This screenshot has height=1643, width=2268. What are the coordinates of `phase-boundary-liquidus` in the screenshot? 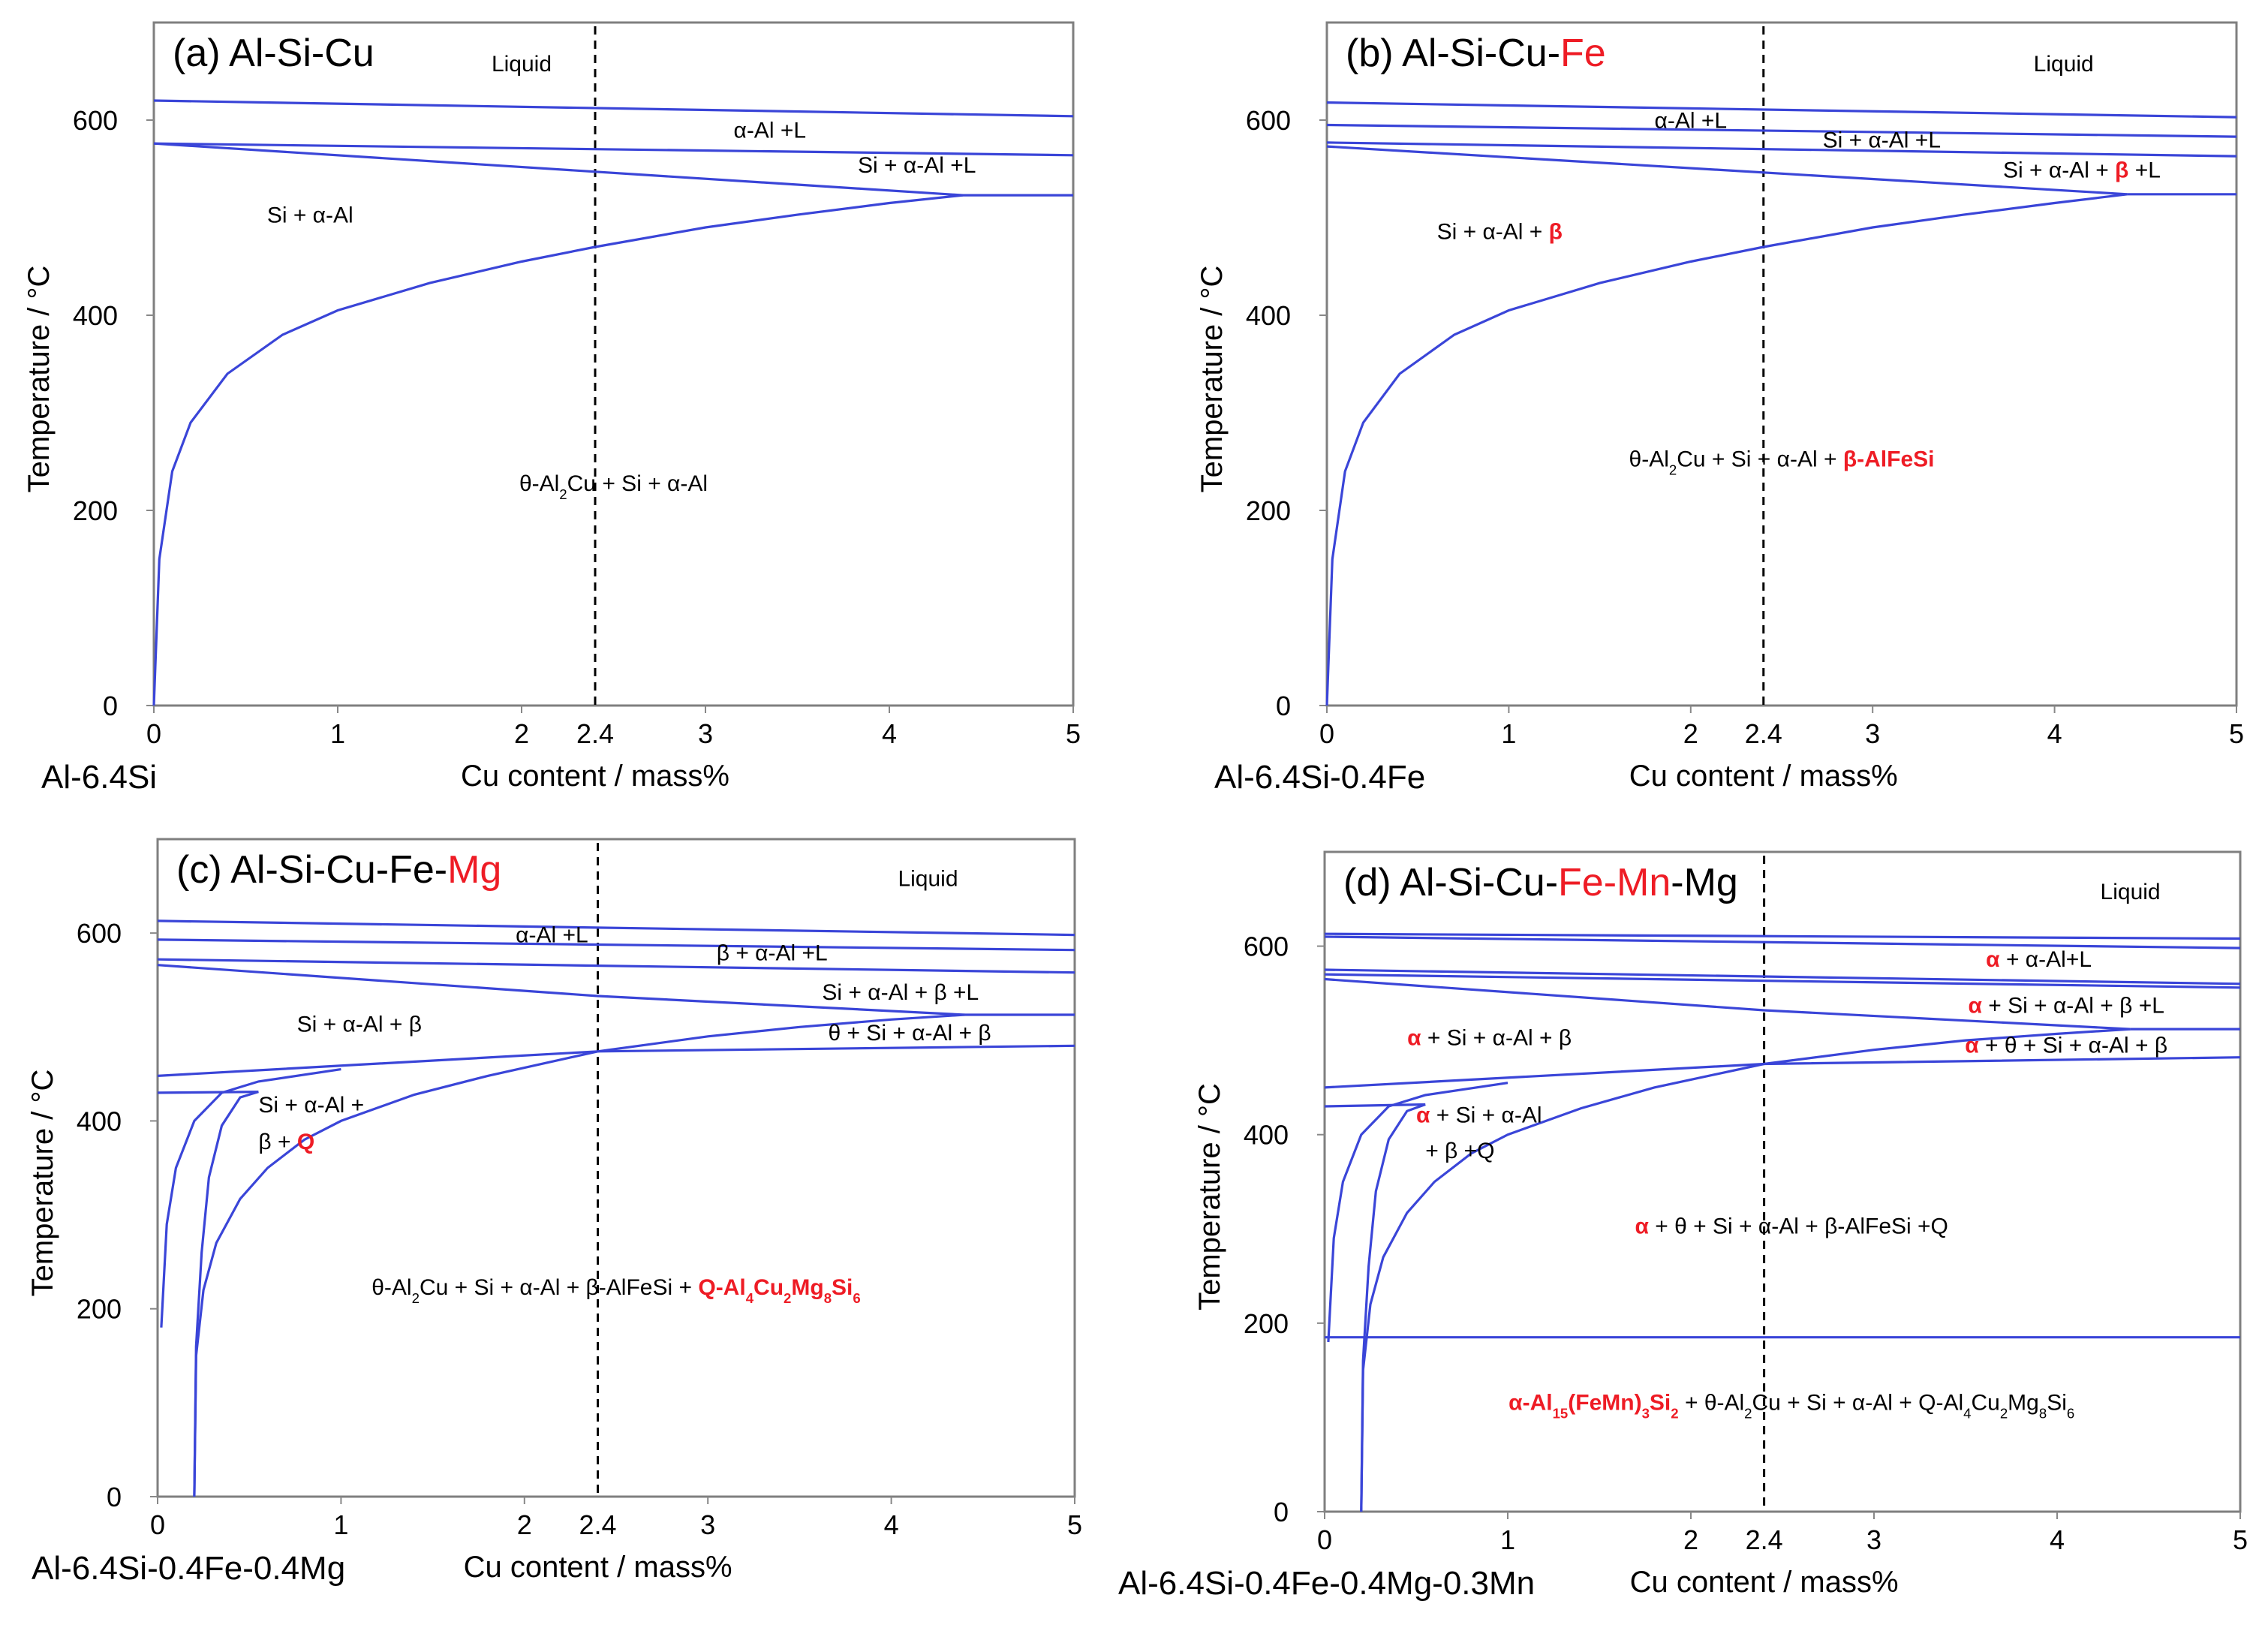 It's located at (616, 928).